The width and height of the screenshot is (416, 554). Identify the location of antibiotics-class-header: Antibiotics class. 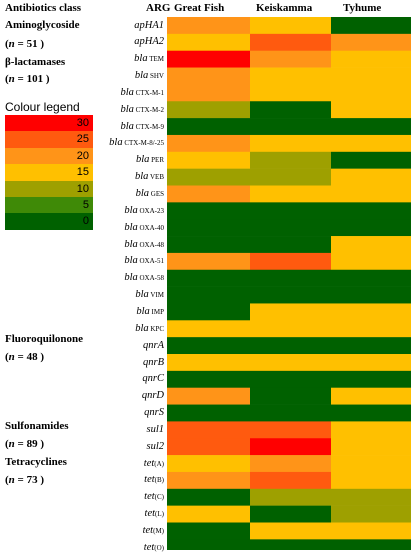
(43, 8).